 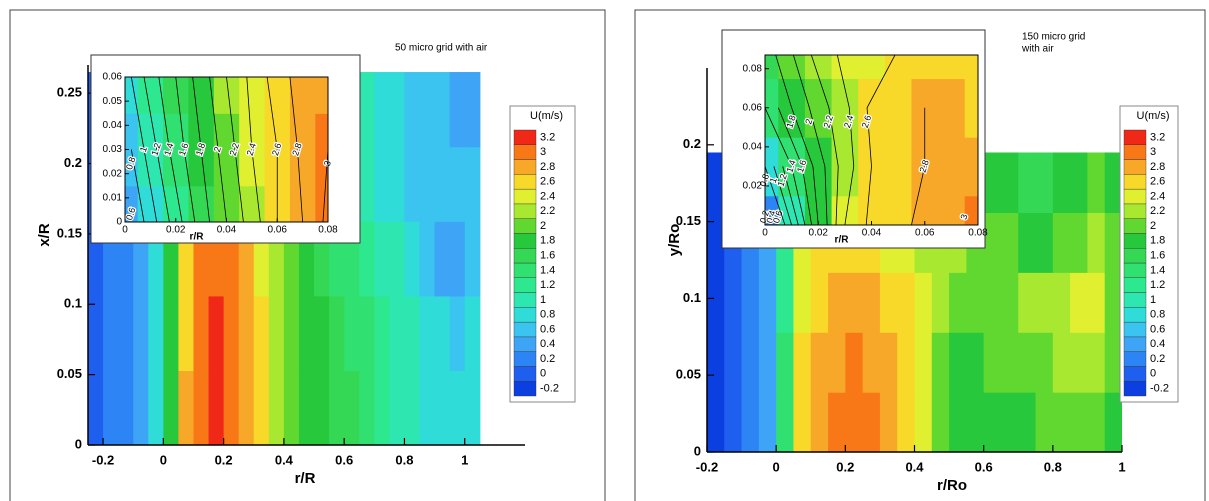 What do you see at coordinates (1157, 167) in the screenshot?
I see `legend-label: 2.8` at bounding box center [1157, 167].